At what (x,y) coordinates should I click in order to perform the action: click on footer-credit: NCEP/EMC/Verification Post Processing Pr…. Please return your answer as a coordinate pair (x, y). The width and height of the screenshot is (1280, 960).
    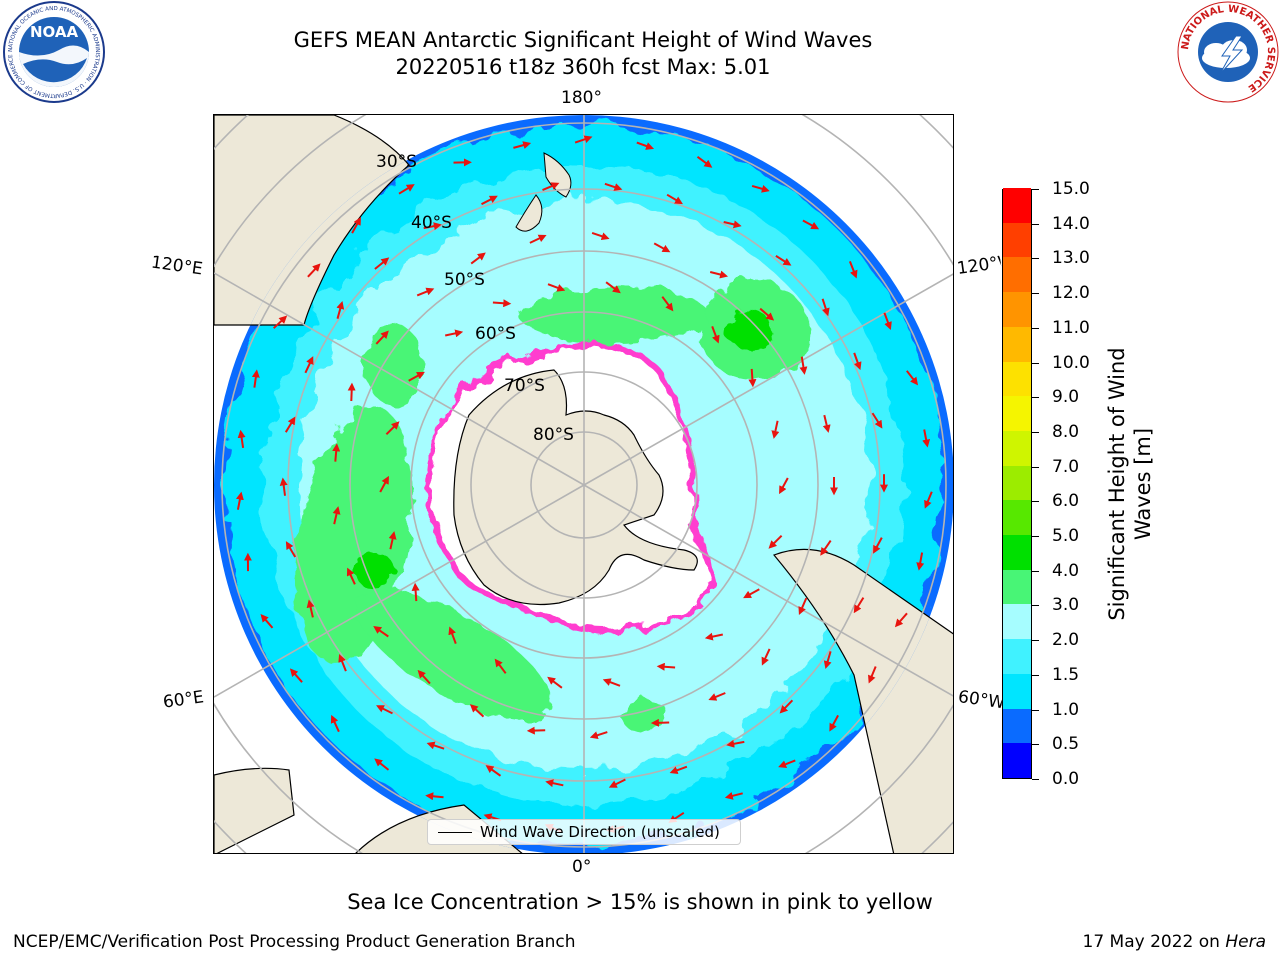
    Looking at the image, I should click on (294, 942).